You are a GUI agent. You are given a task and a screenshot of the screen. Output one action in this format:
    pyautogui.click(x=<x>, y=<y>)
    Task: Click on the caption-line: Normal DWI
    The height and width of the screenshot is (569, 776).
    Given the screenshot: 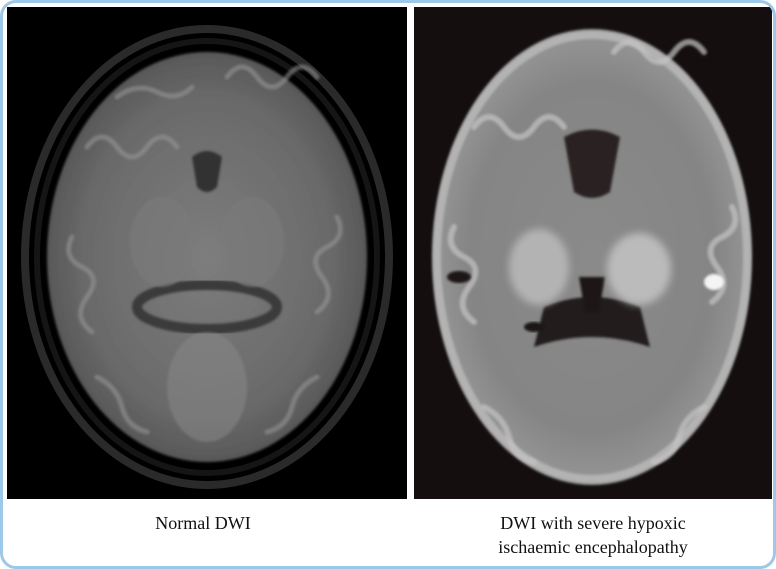 What is the action you would take?
    pyautogui.click(x=203, y=523)
    